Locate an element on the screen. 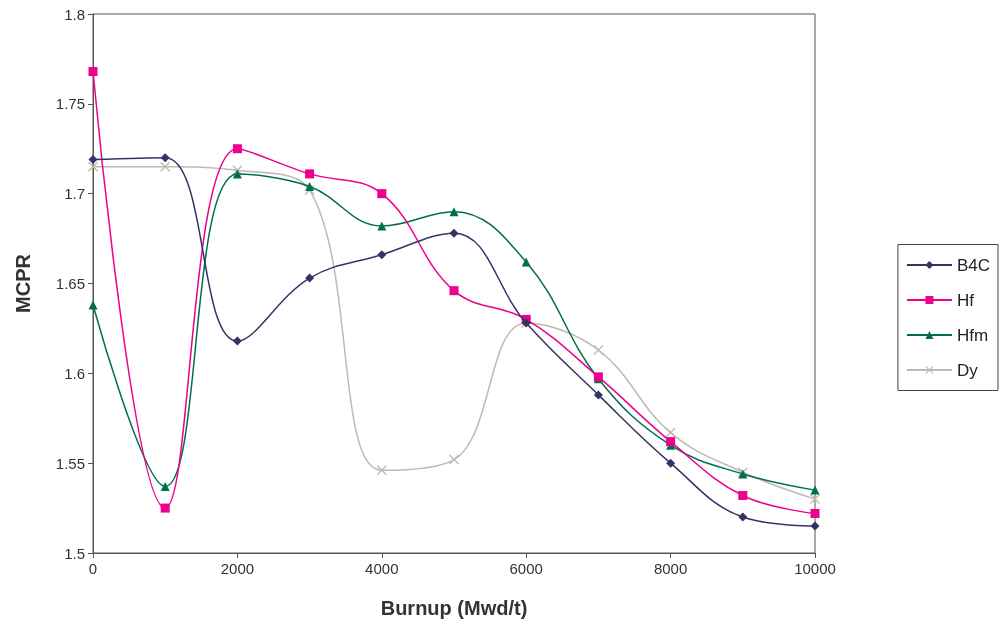 The width and height of the screenshot is (1008, 635). x-tick-label: 10000 is located at coordinates (815, 568).